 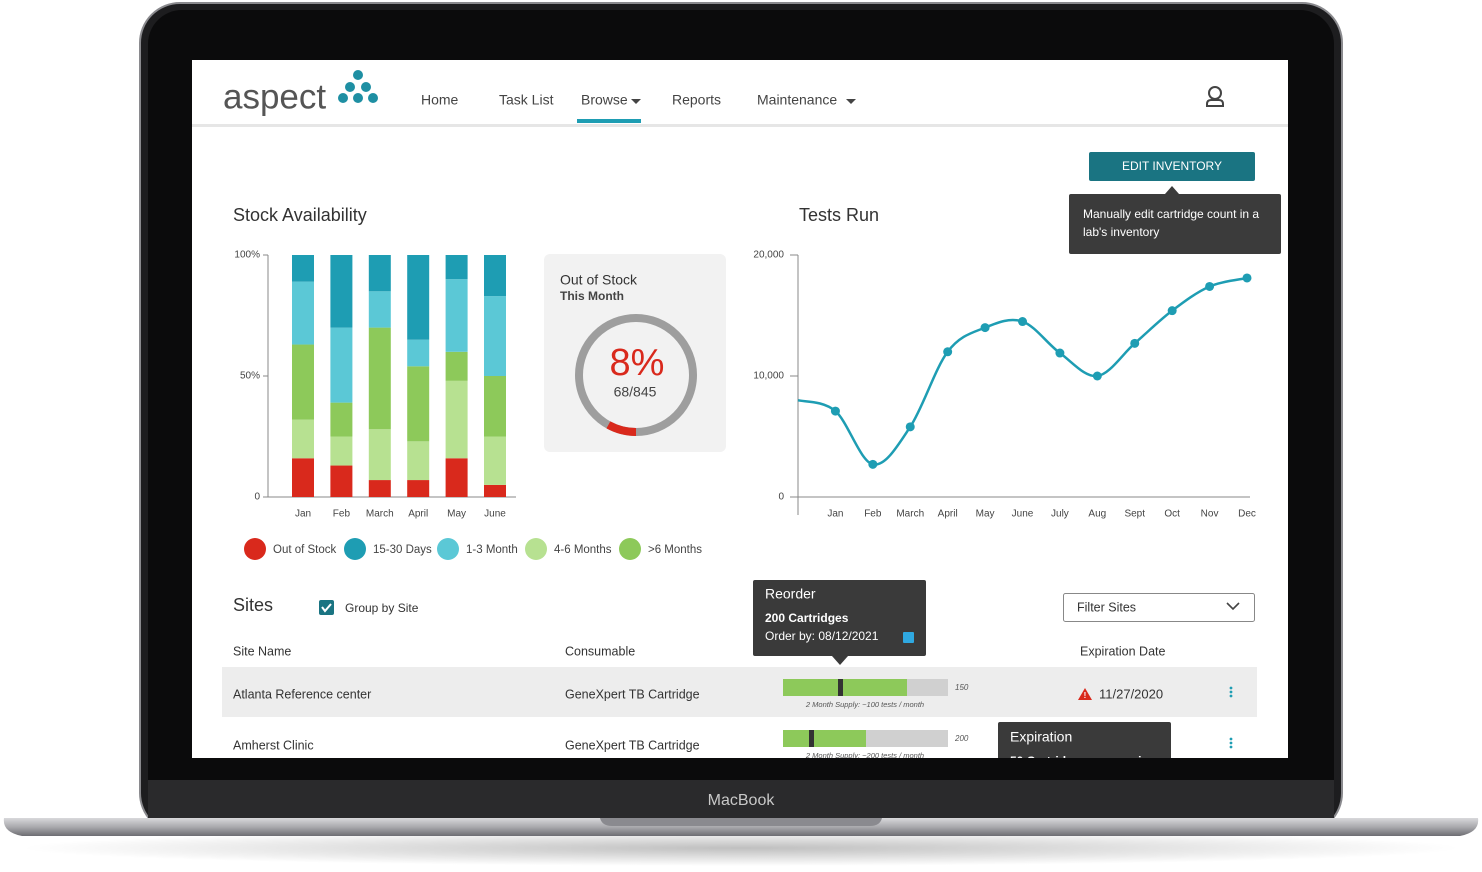 I want to click on x-tick-label: Nov, so click(x=1210, y=514).